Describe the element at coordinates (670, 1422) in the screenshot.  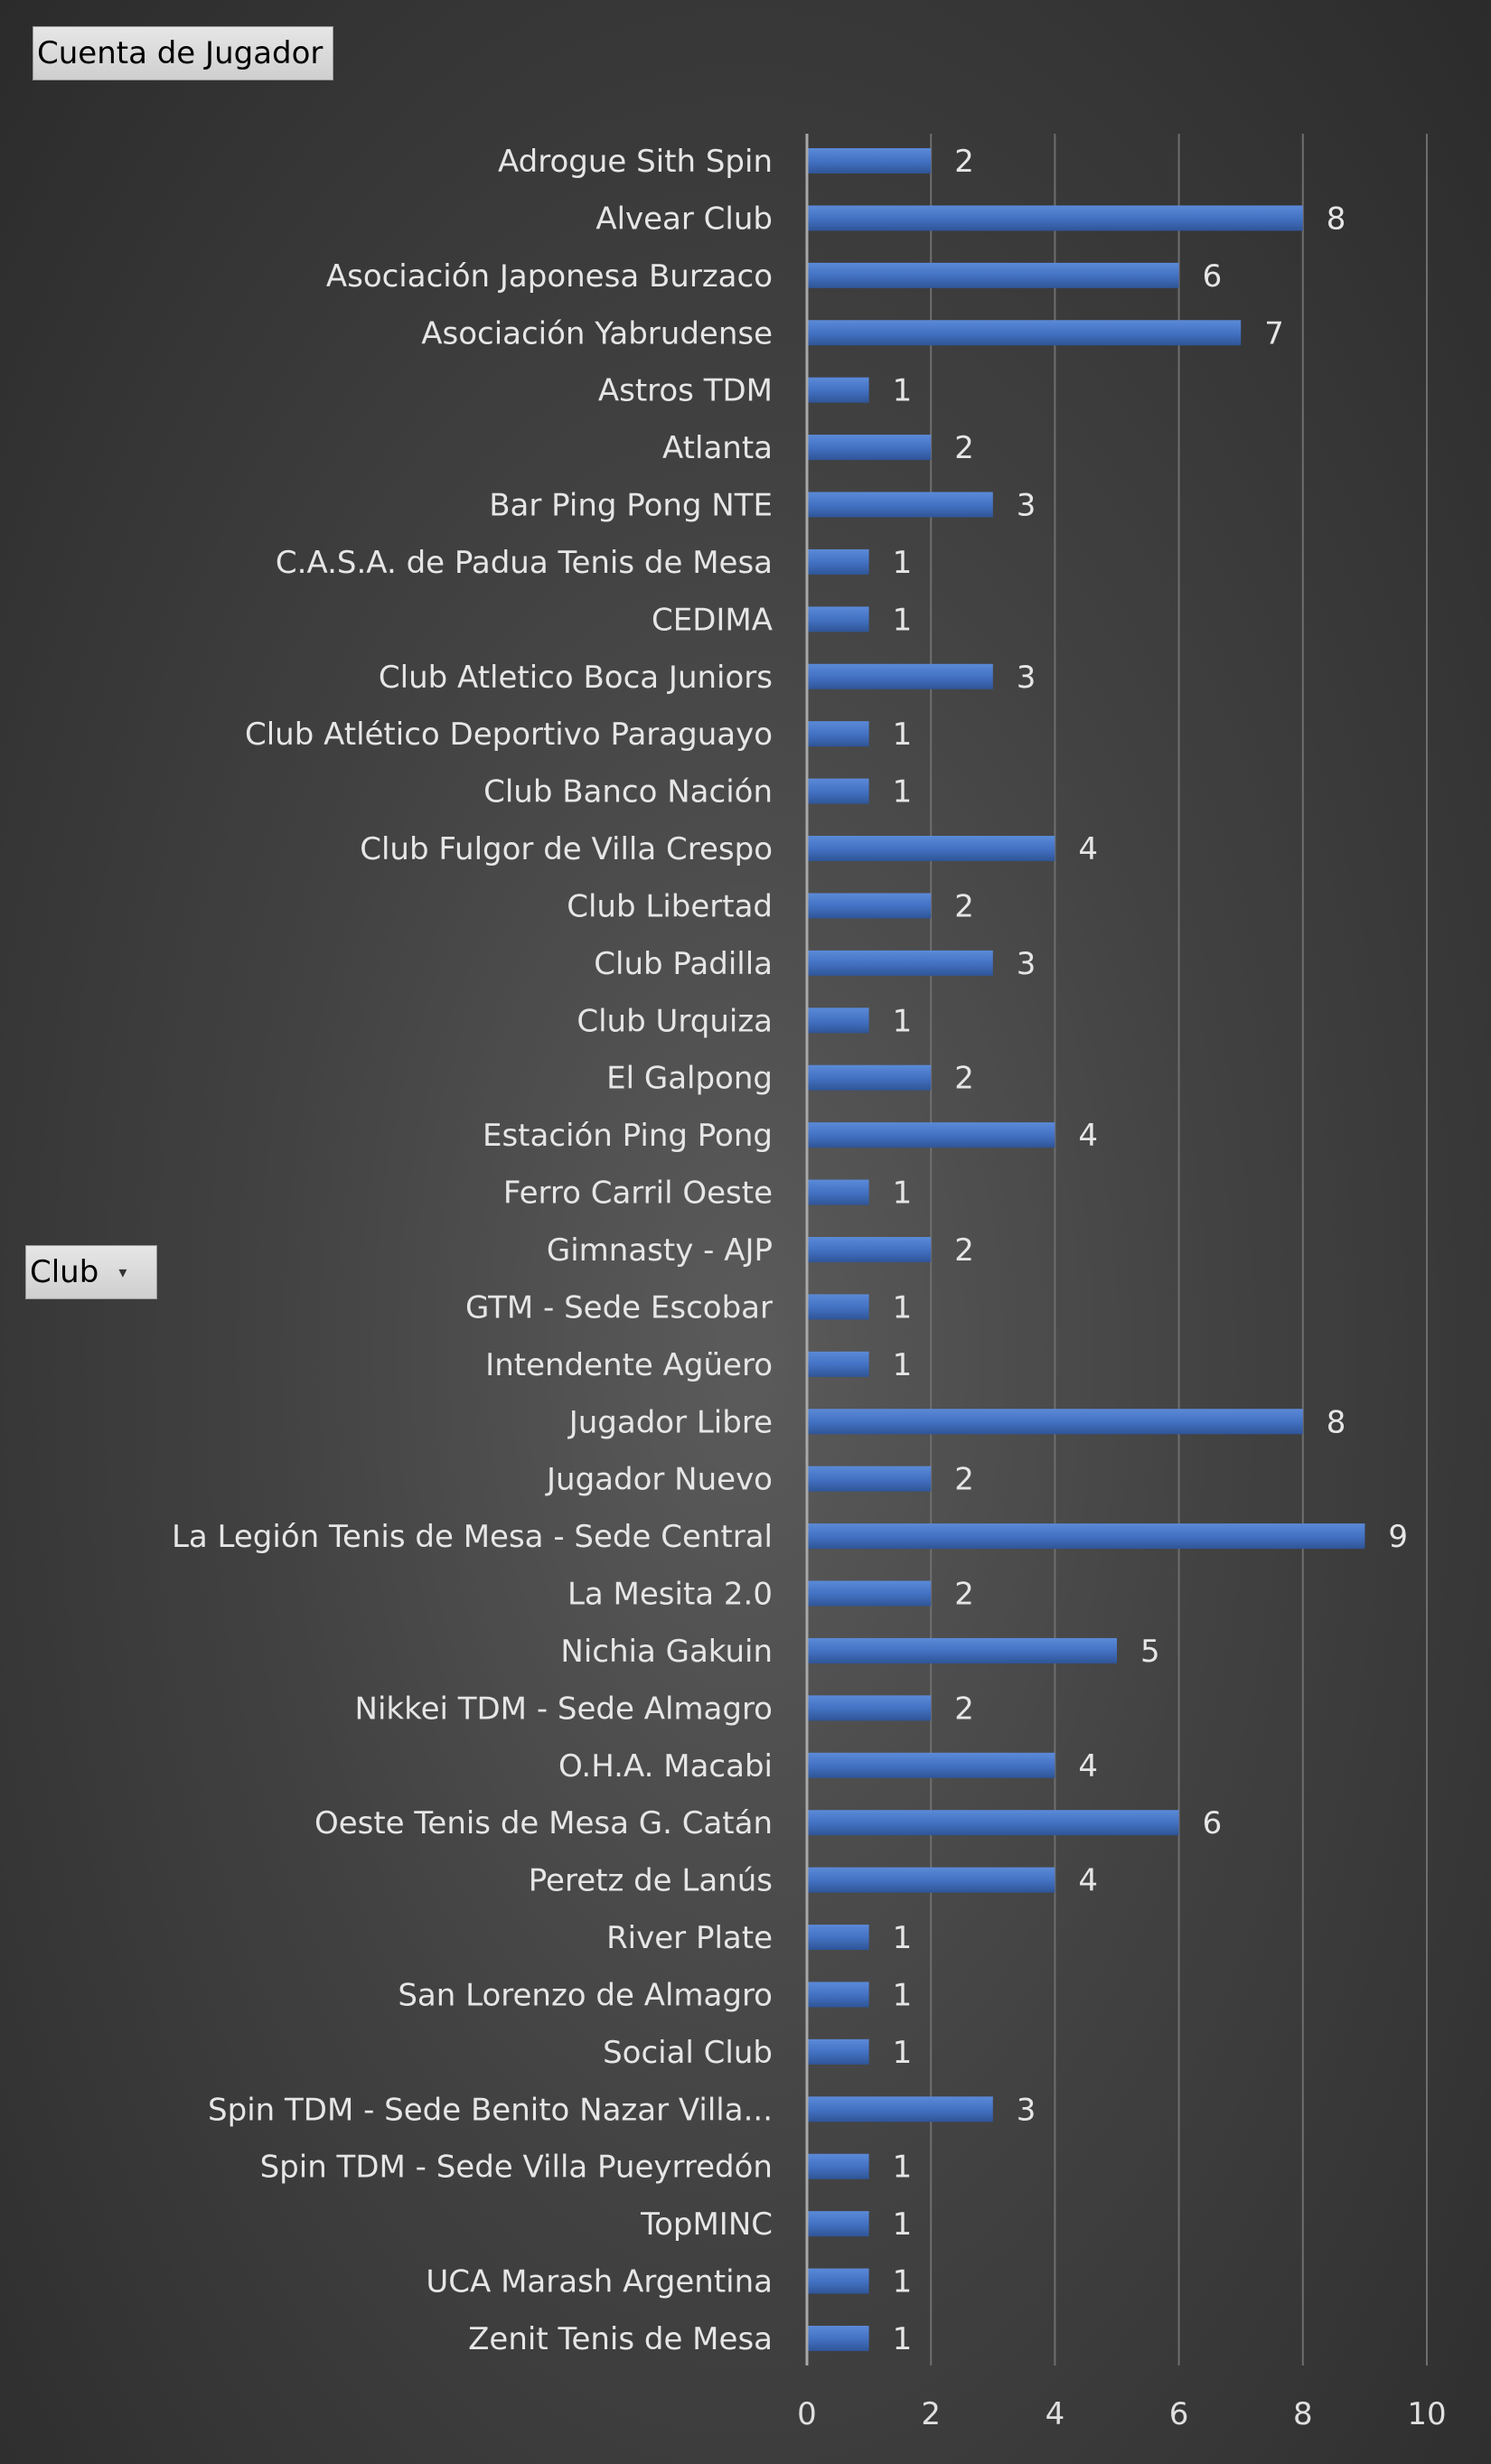
I see `category-label: Jugador Libre` at that location.